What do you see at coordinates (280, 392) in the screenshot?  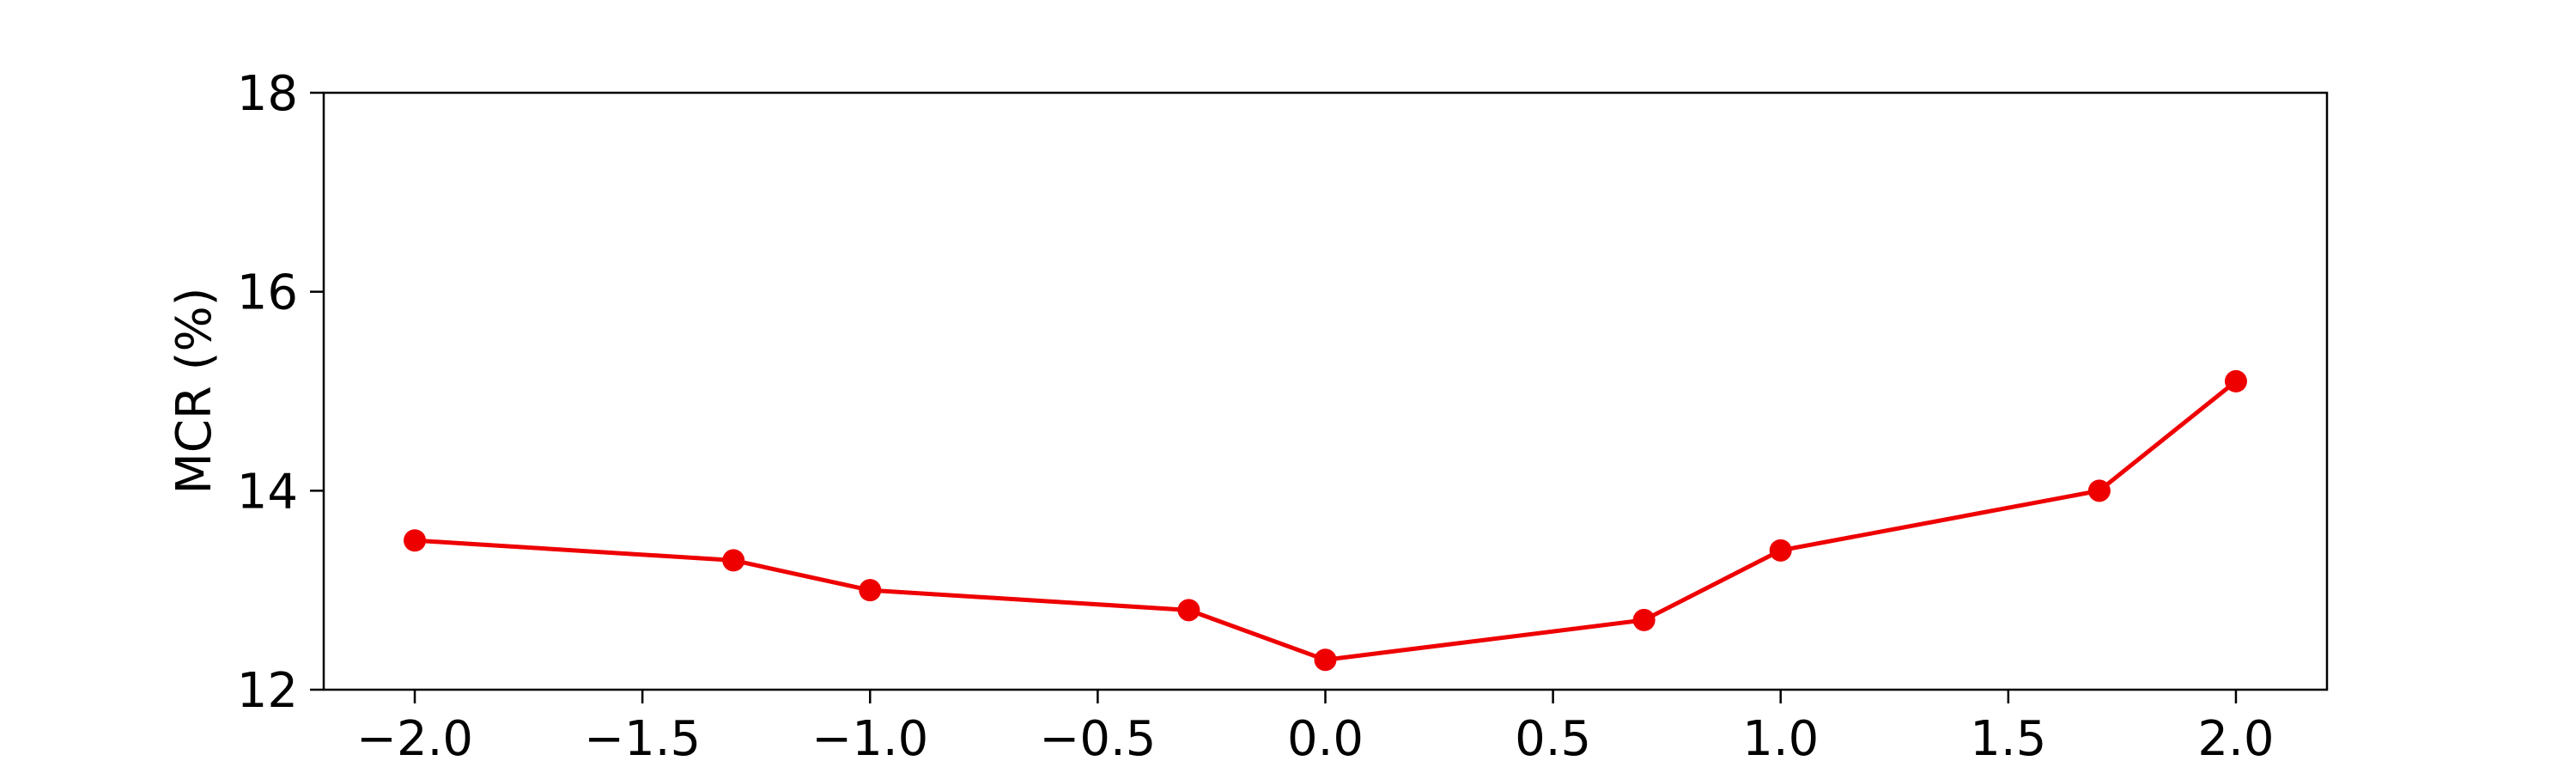 I see `y-axis-ticks: 12 14 16 18` at bounding box center [280, 392].